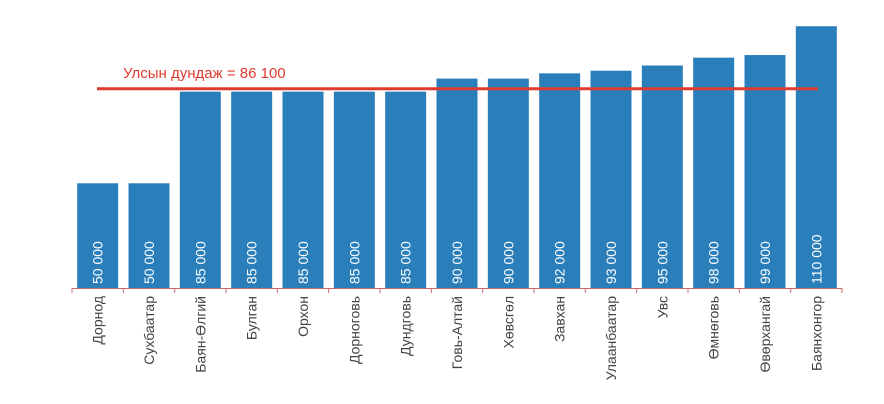 Image resolution: width=884 pixels, height=404 pixels. What do you see at coordinates (354, 330) in the screenshot?
I see `category-label: Дорноговь` at bounding box center [354, 330].